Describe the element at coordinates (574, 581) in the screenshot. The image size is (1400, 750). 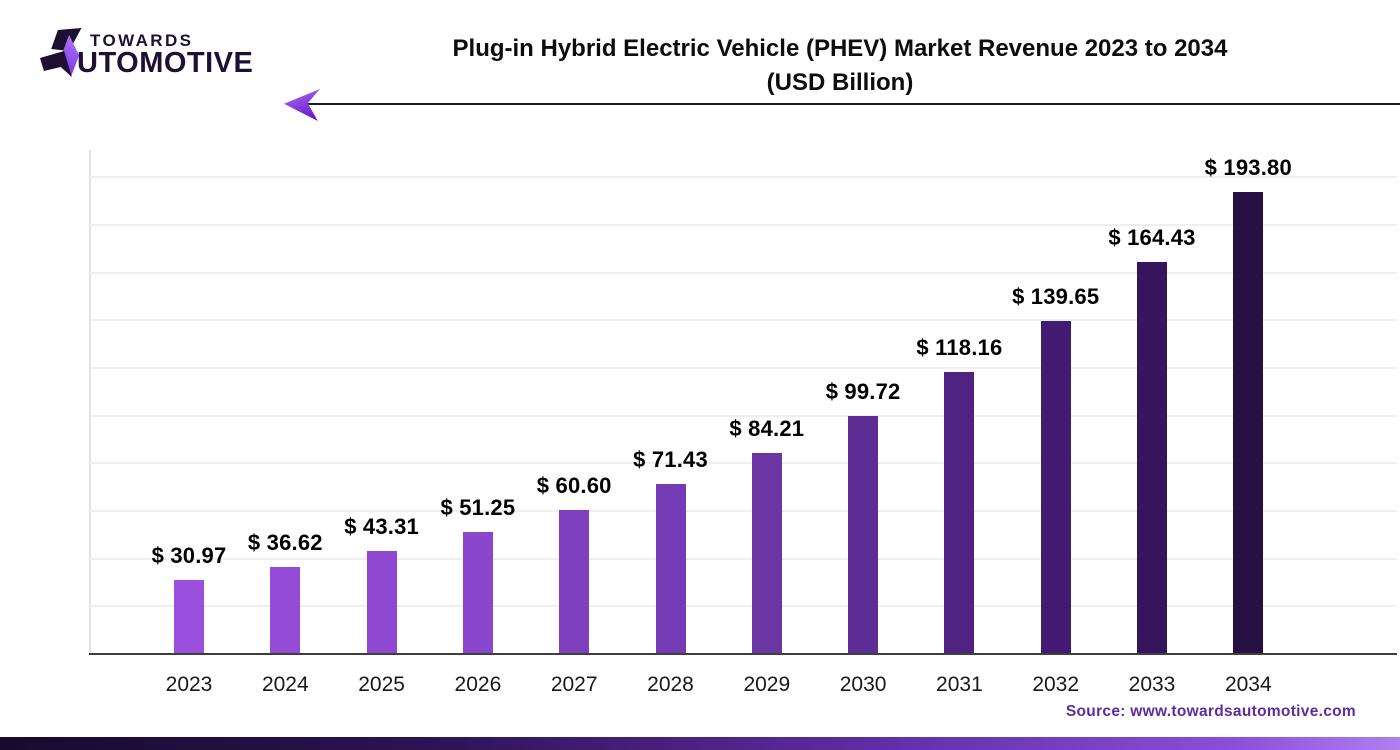
I see `bar-2027` at that location.